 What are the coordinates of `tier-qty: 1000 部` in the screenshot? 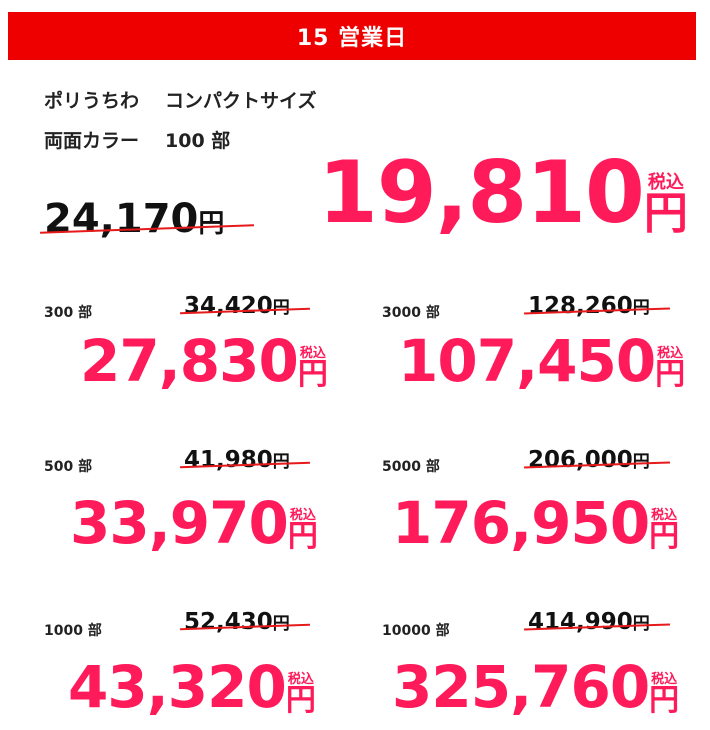 It's located at (73, 631).